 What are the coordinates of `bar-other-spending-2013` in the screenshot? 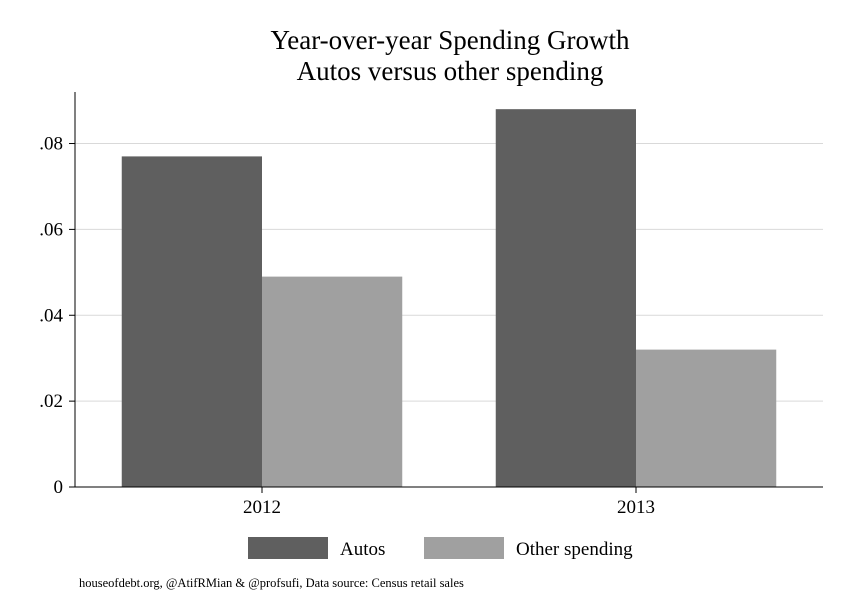 It's located at (706, 418).